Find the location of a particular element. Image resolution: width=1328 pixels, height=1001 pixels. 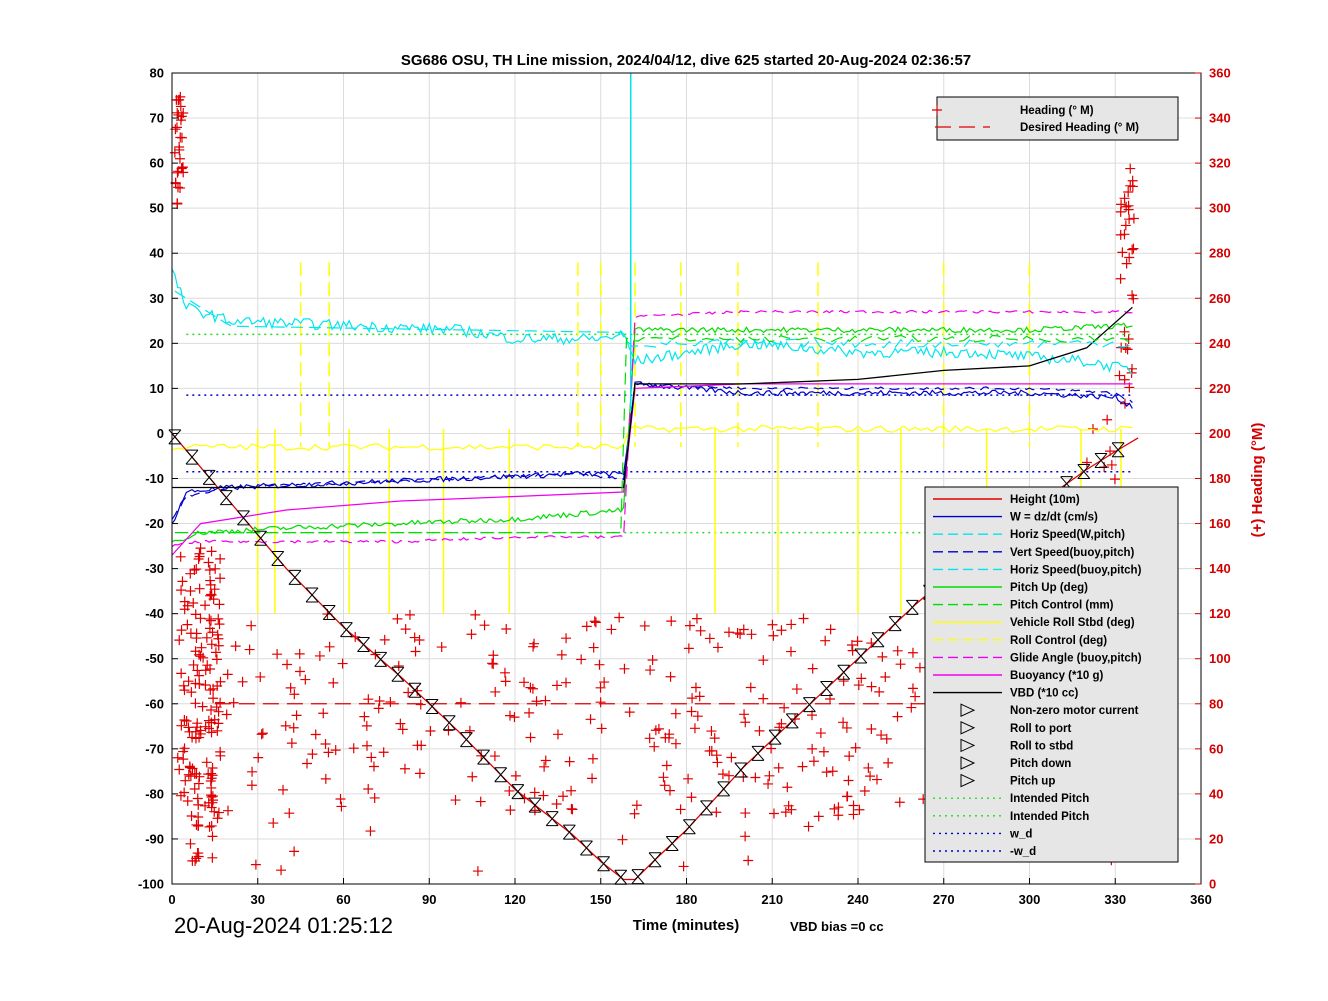

legend-label: Roll to port is located at coordinates (1040, 729).